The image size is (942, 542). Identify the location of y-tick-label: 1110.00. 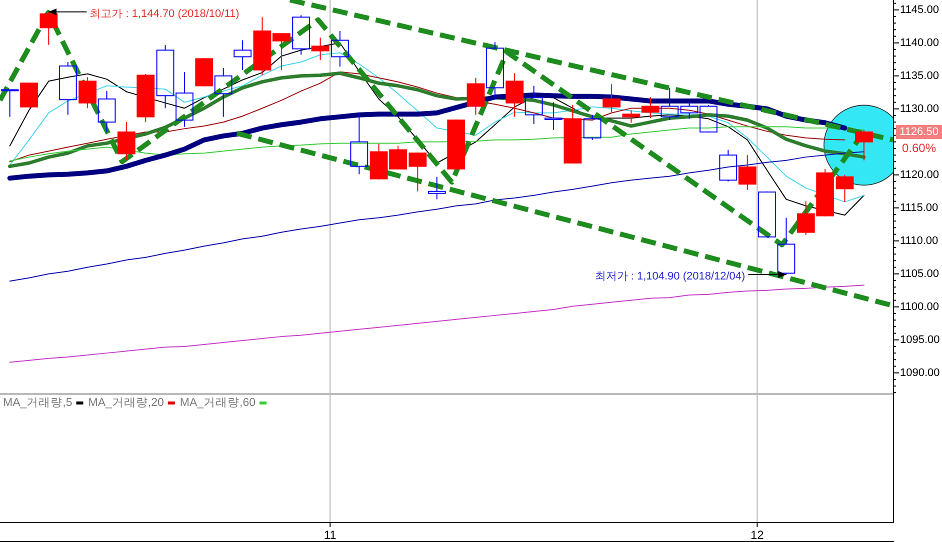
(919, 240).